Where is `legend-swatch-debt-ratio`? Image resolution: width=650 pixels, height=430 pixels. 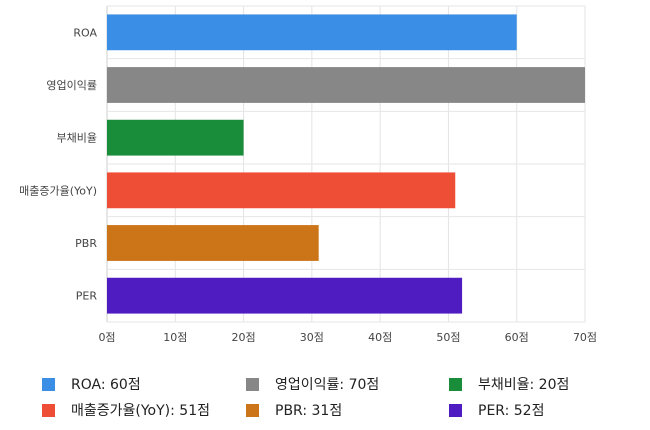
legend-swatch-debt-ratio is located at coordinates (455, 384).